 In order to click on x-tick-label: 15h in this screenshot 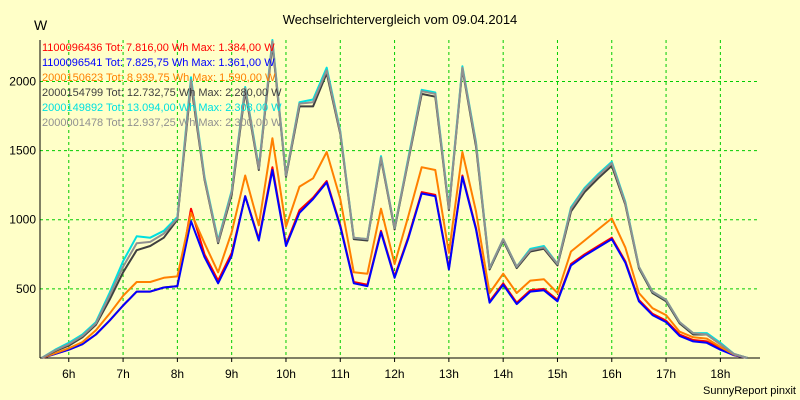, I will do `click(557, 374)`.